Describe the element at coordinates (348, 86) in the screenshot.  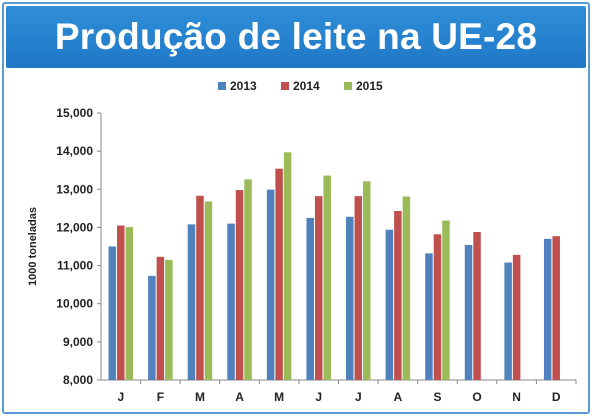
I see `legend-swatch-2015` at that location.